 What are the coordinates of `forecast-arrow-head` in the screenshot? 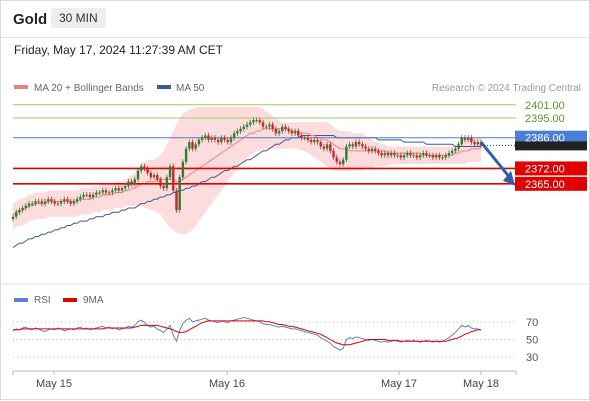 It's located at (509, 178).